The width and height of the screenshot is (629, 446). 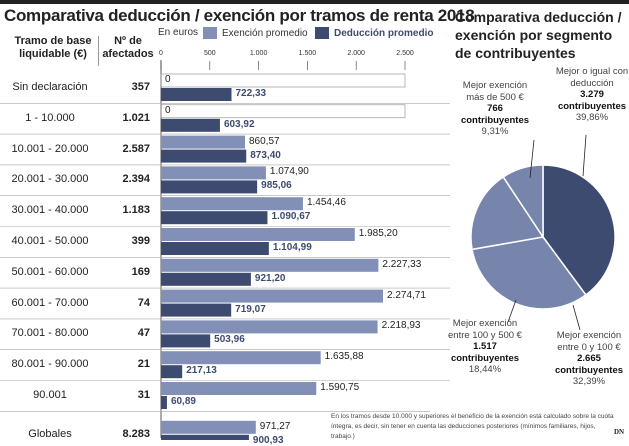 What do you see at coordinates (98, 51) in the screenshot?
I see `header-divider` at bounding box center [98, 51].